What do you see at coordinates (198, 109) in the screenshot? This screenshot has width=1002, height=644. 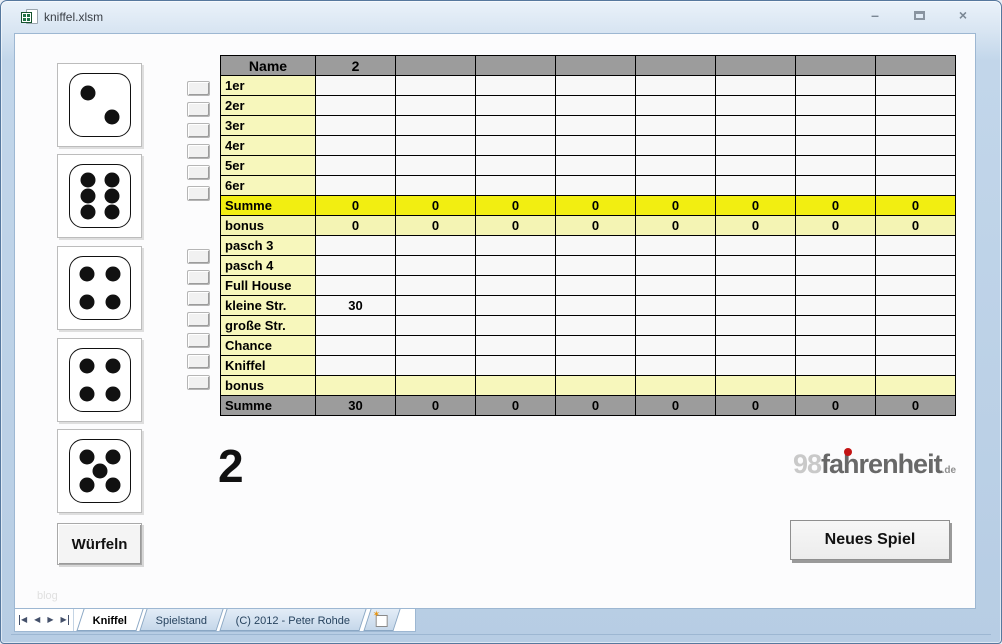 I see `select-row-button-2er` at bounding box center [198, 109].